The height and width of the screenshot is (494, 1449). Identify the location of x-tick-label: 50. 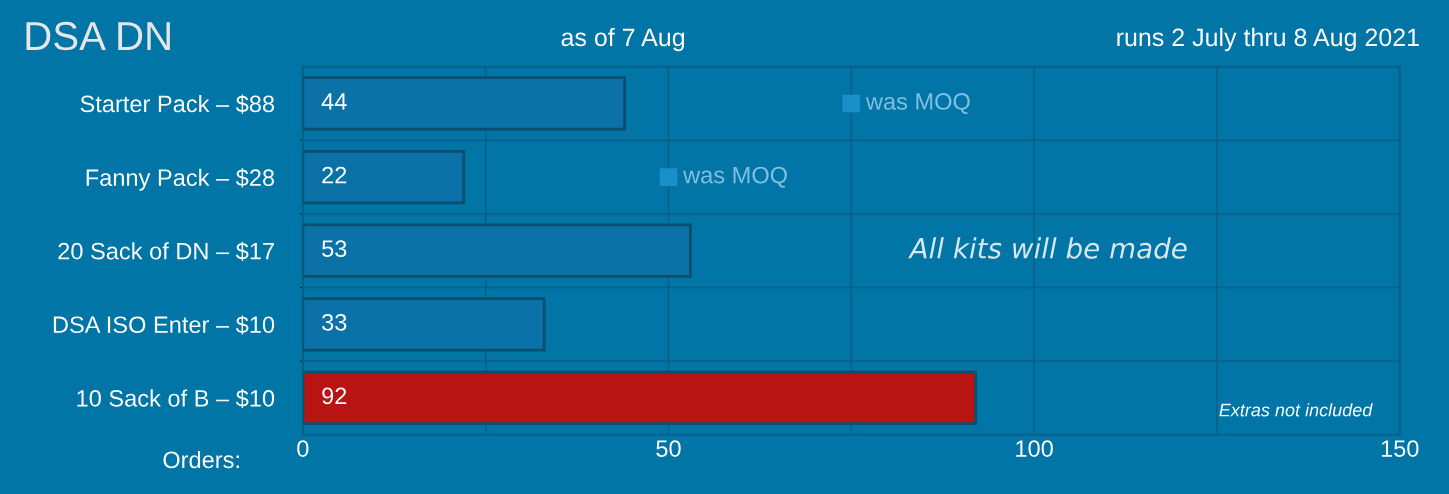
(668, 448).